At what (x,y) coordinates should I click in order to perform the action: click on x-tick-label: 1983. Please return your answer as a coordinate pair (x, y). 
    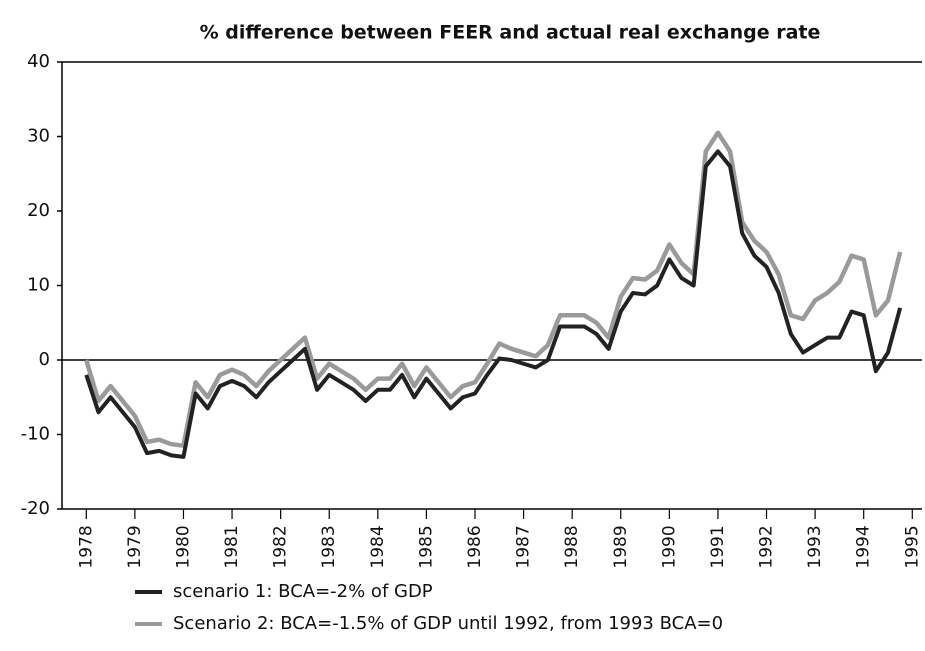
    Looking at the image, I should click on (329, 546).